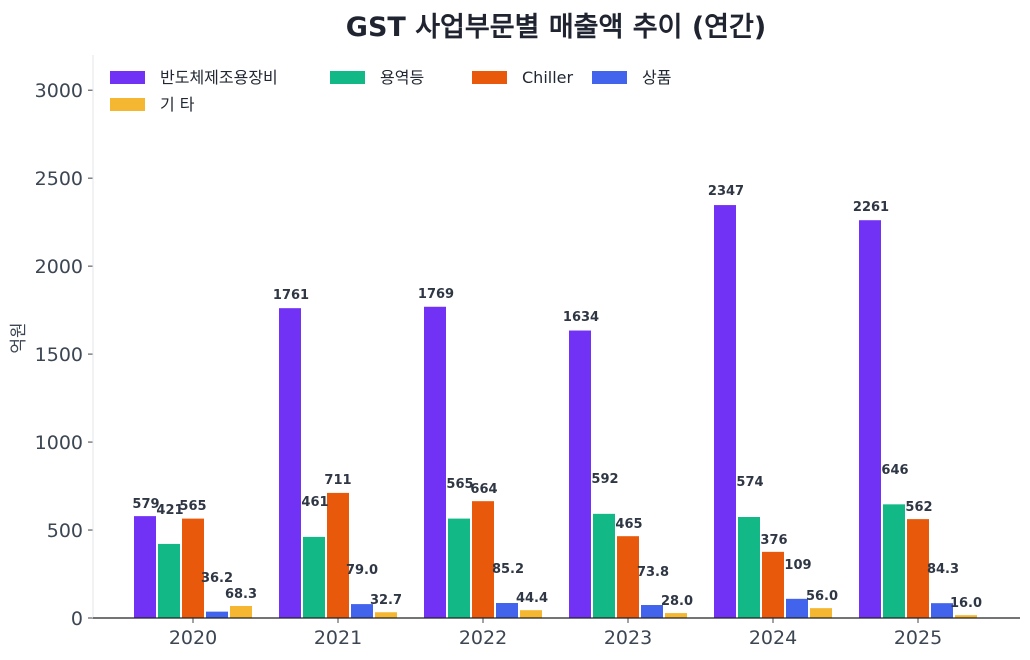  Describe the element at coordinates (918, 638) in the screenshot. I see `x-tick-label: 2025` at that location.